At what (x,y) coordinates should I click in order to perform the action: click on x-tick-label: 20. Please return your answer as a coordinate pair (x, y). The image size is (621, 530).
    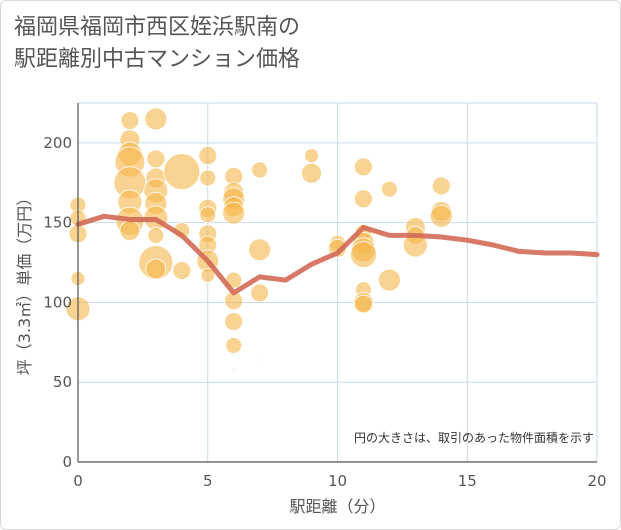
    Looking at the image, I should click on (596, 481).